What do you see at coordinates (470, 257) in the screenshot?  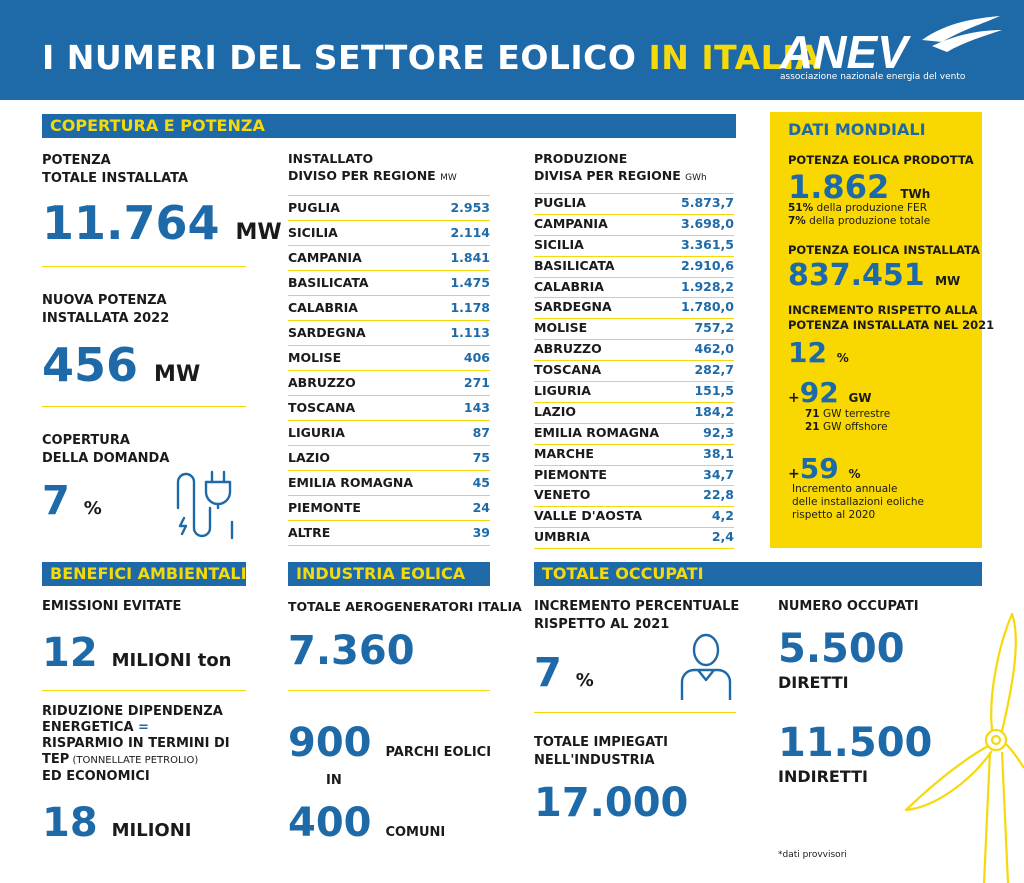 I see `installato-value: 1.841` at bounding box center [470, 257].